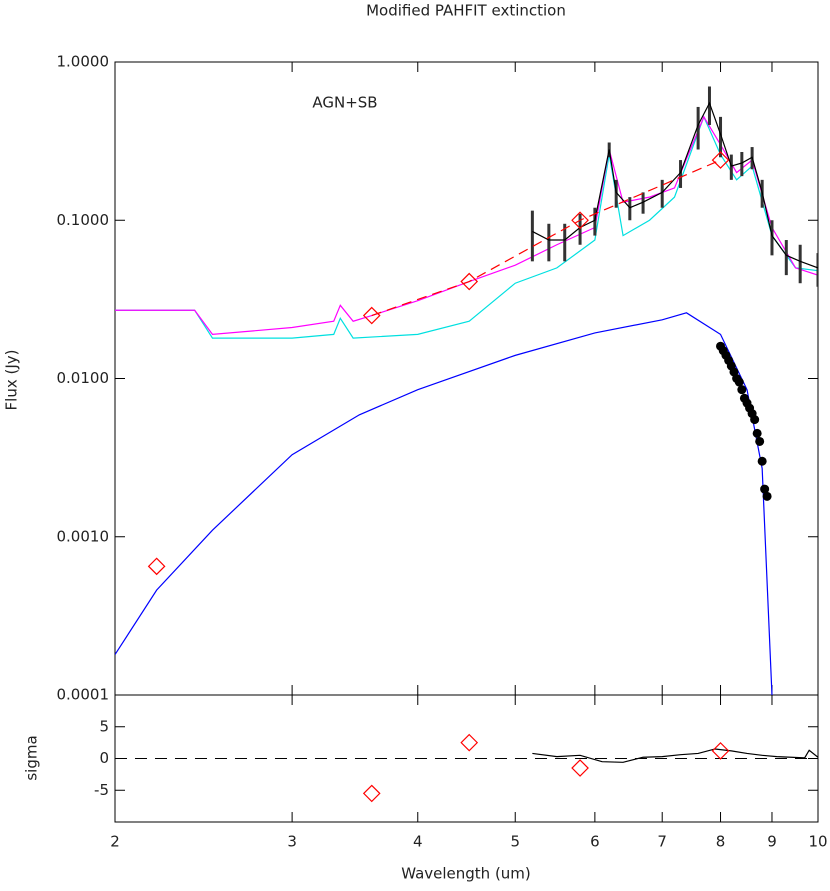 The image size is (830, 891). What do you see at coordinates (418, 842) in the screenshot?
I see `x-tick-label: 4` at bounding box center [418, 842].